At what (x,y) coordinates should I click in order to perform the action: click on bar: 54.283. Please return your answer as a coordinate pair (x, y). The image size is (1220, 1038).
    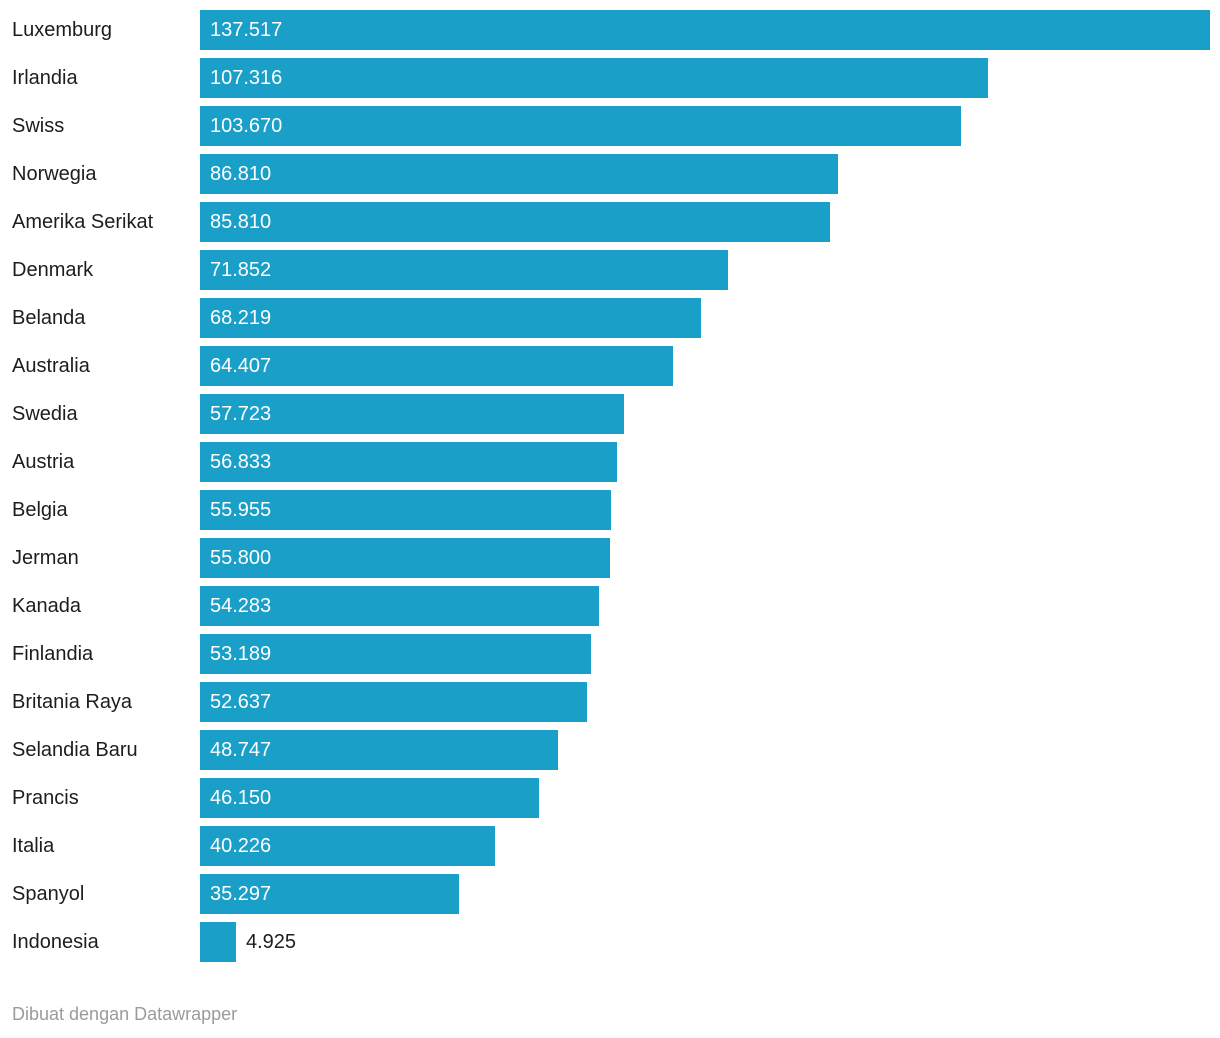
    Looking at the image, I should click on (399, 606).